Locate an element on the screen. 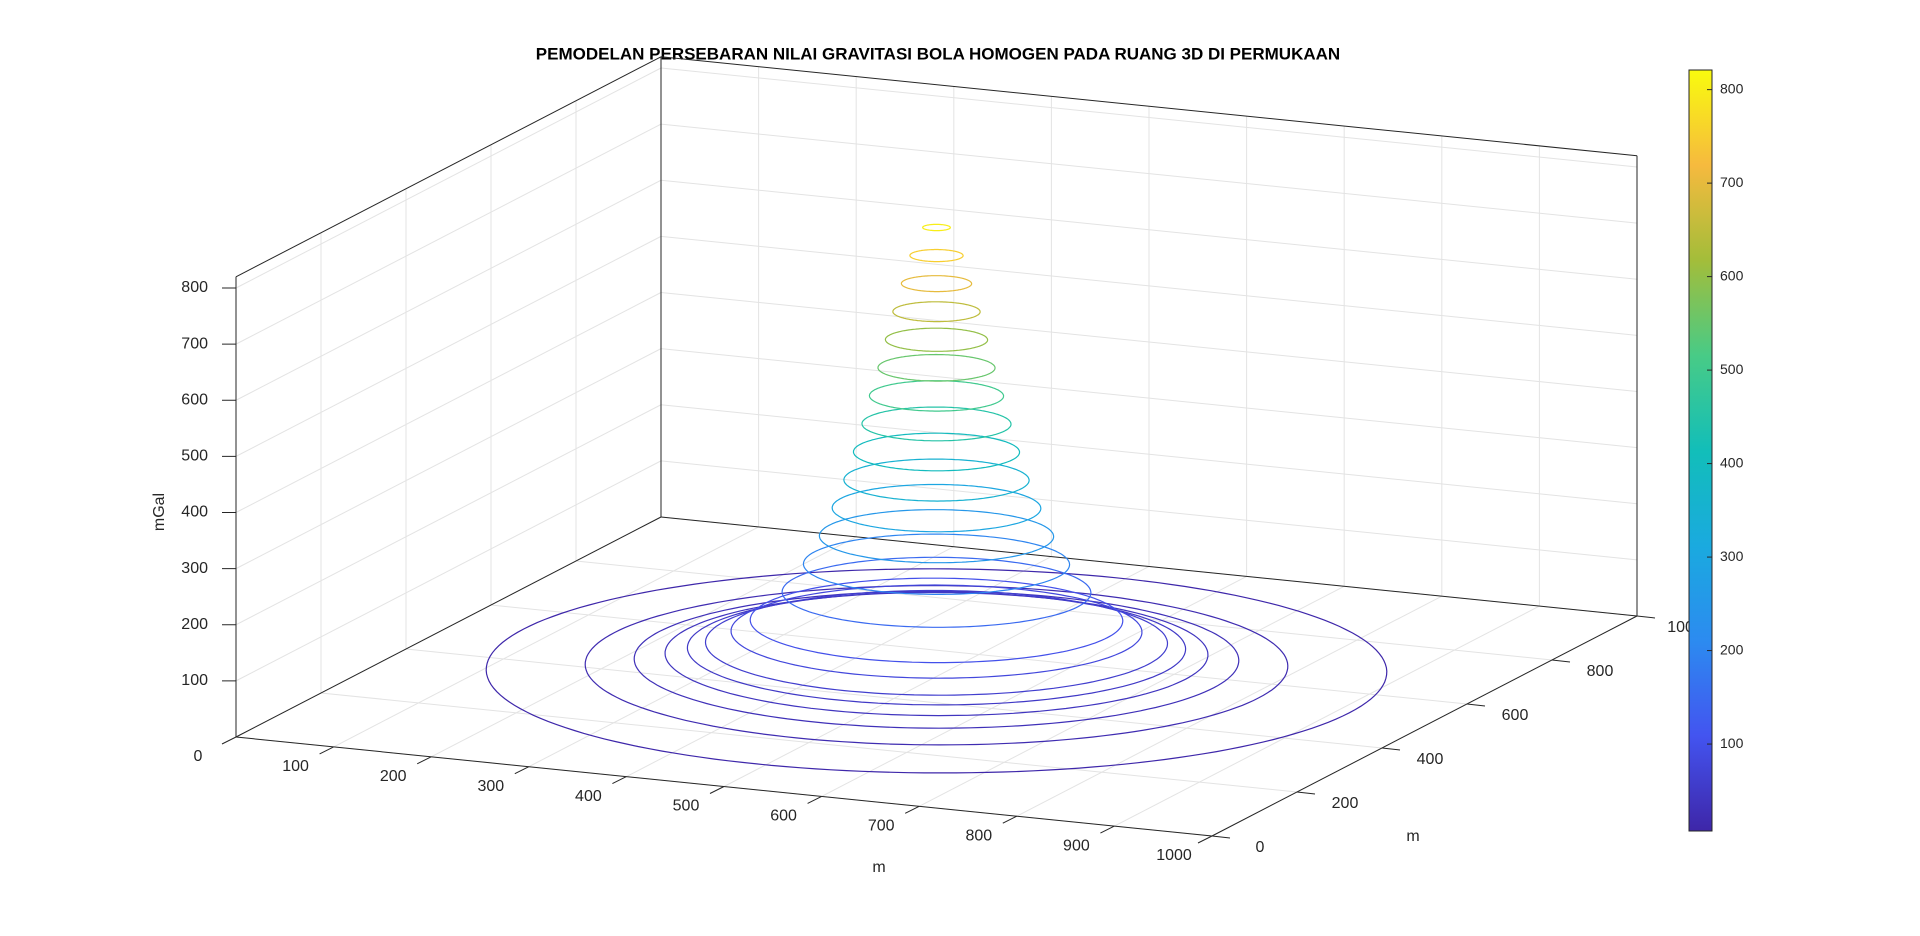  colorbar-tick-label: 400 is located at coordinates (1732, 462).